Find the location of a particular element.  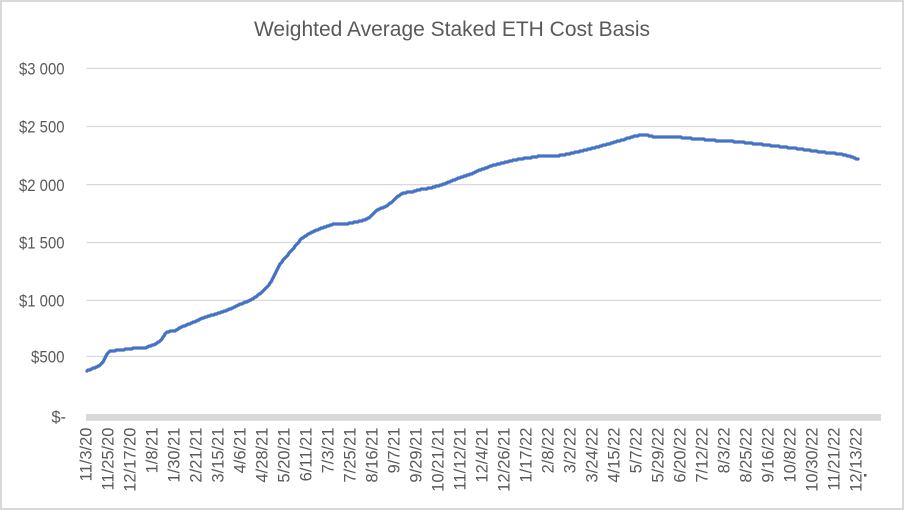

svg-text:Weighted Average Staked ETH Co: Weighted Average Staked ETH Cost Basis is located at coordinates (452, 29).